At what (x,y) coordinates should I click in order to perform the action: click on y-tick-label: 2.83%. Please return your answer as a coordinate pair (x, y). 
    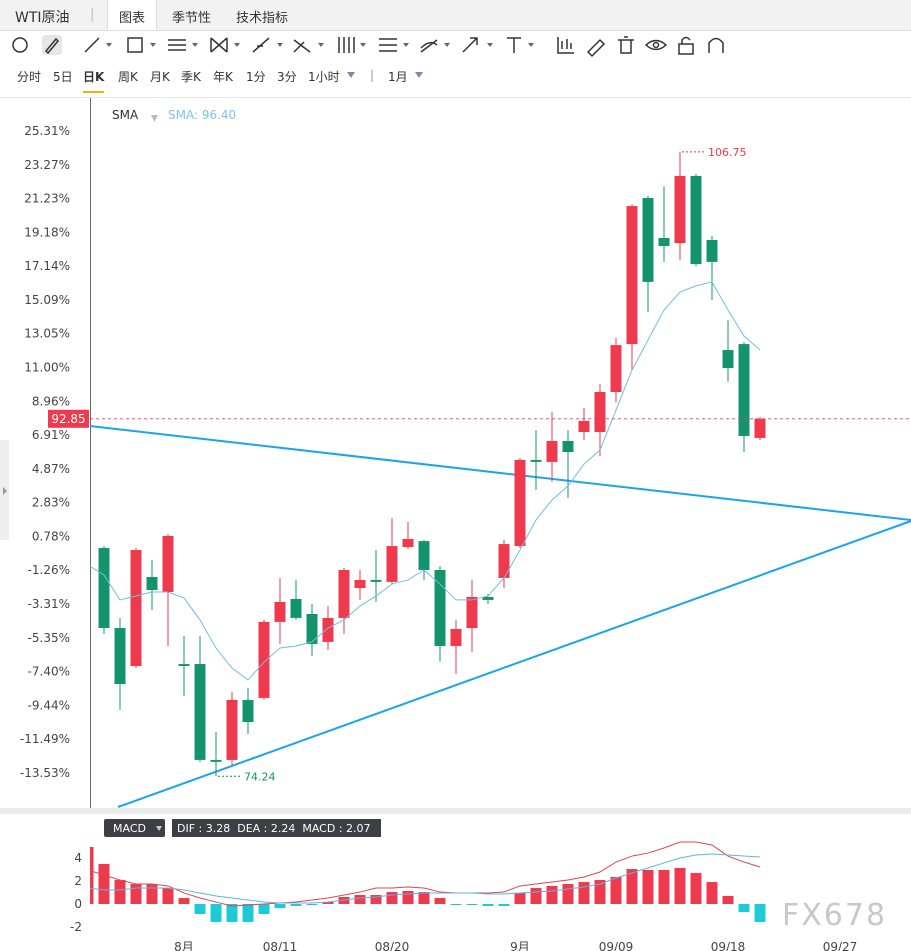
    Looking at the image, I should click on (51, 503).